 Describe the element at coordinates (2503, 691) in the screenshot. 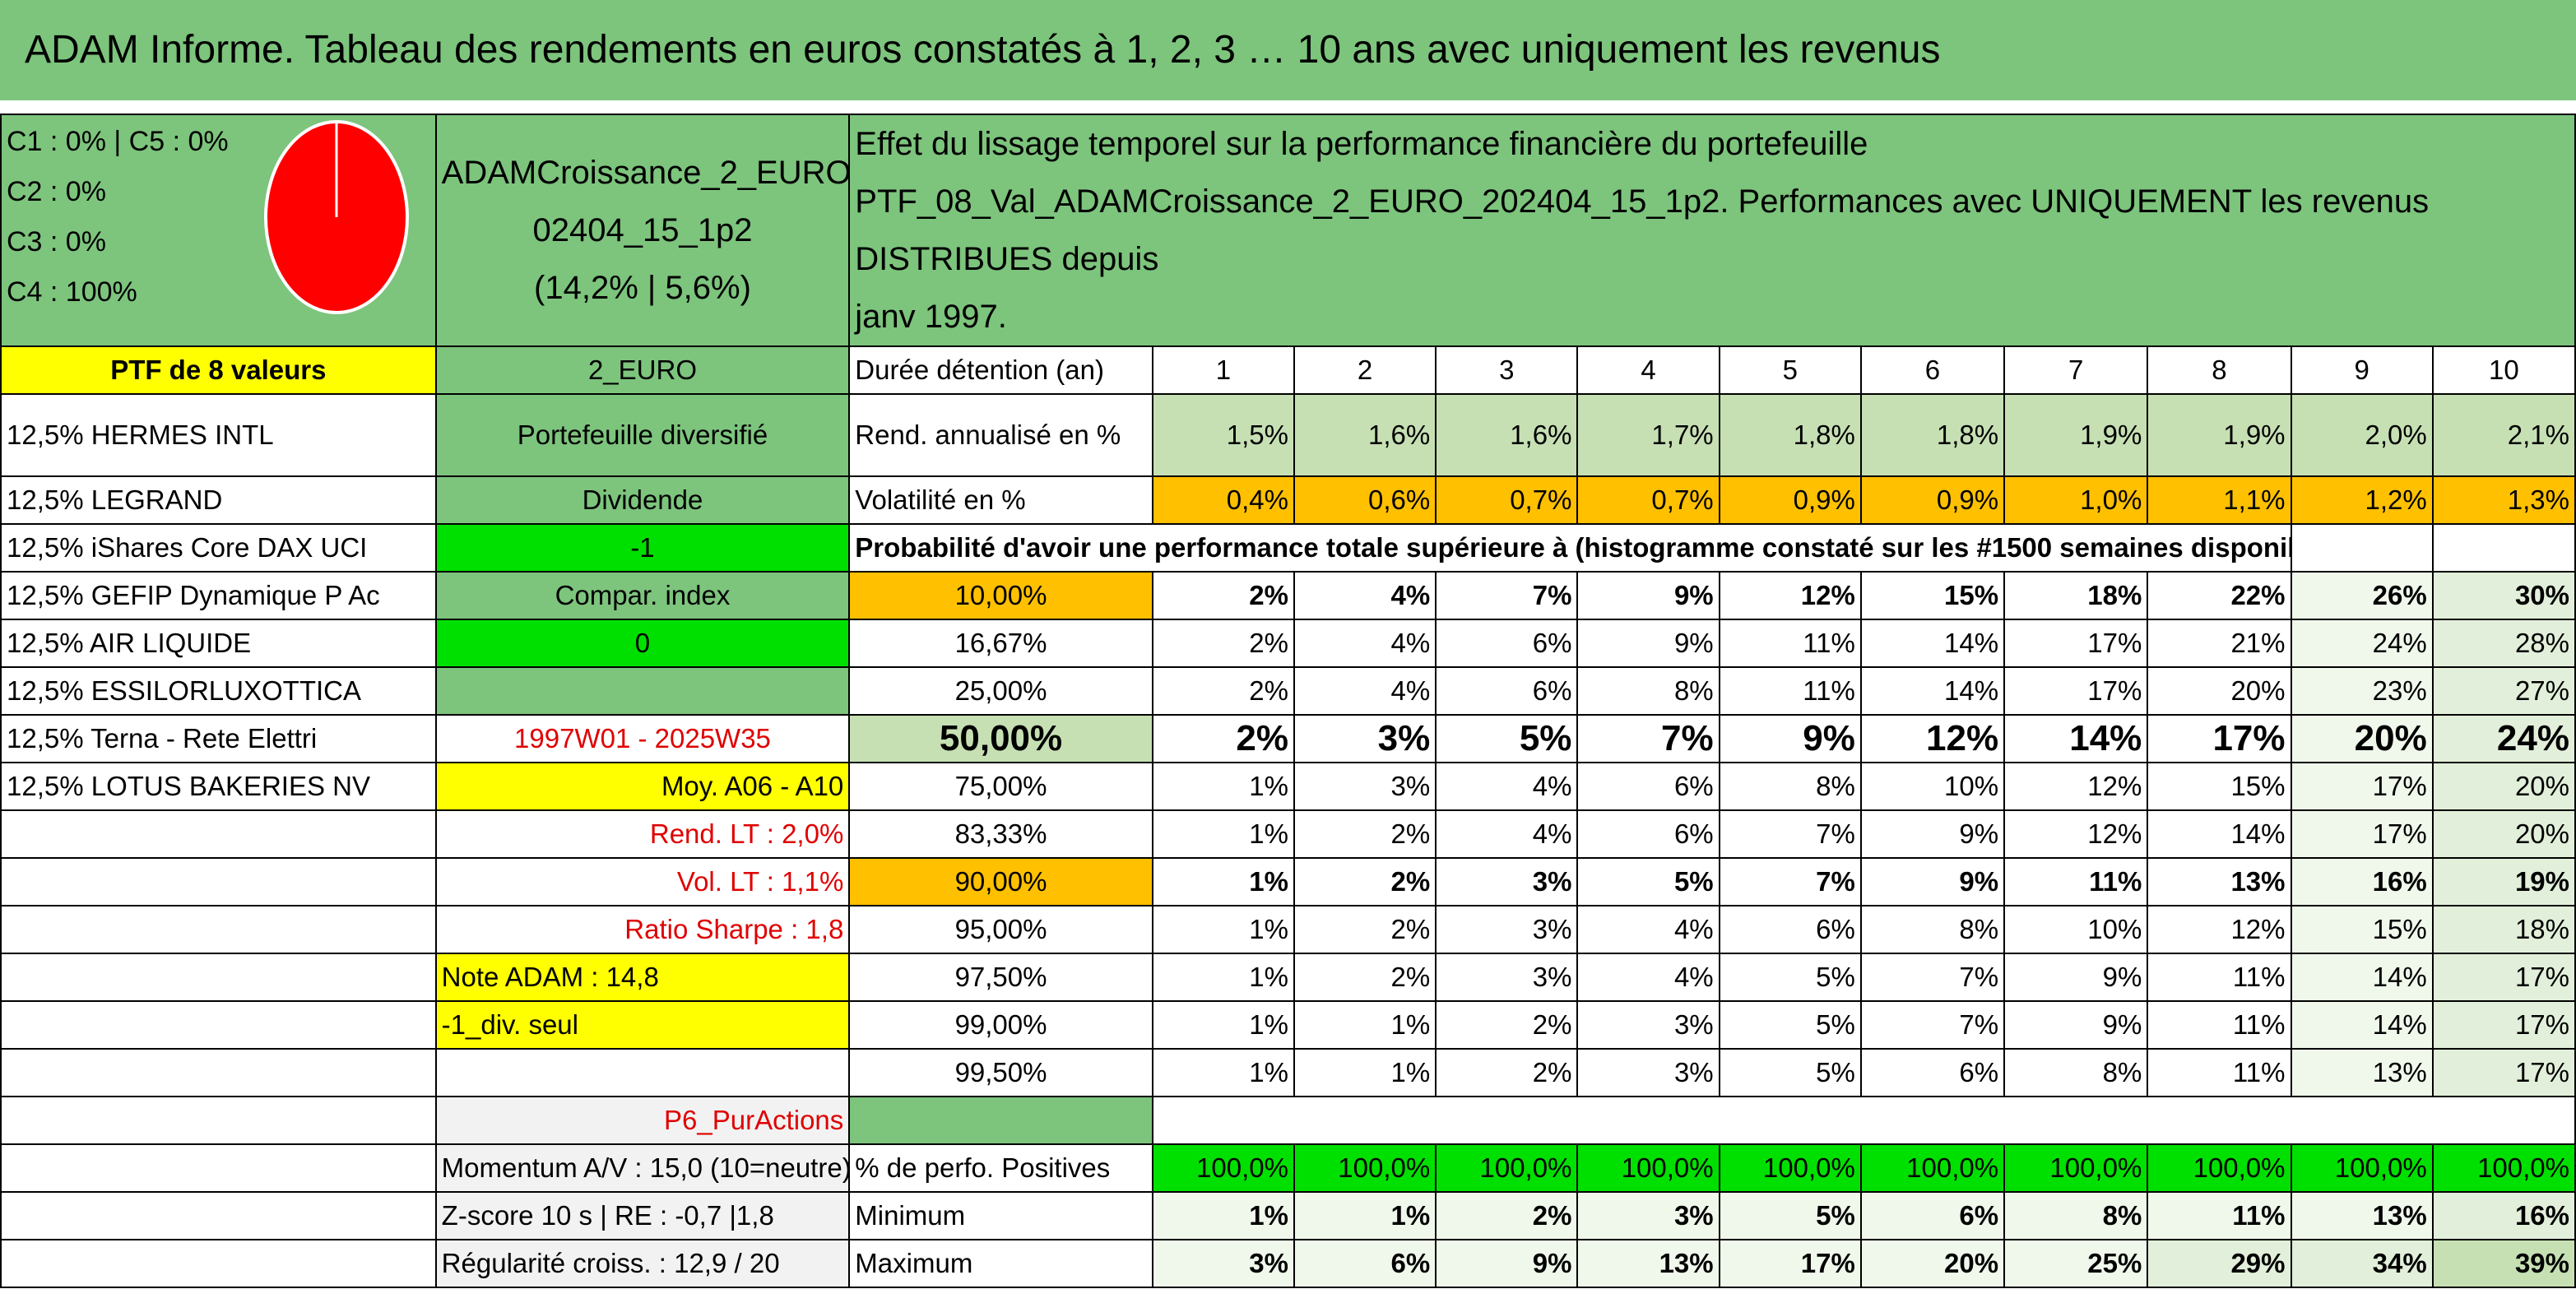

I see `quantile-value: 27%` at that location.